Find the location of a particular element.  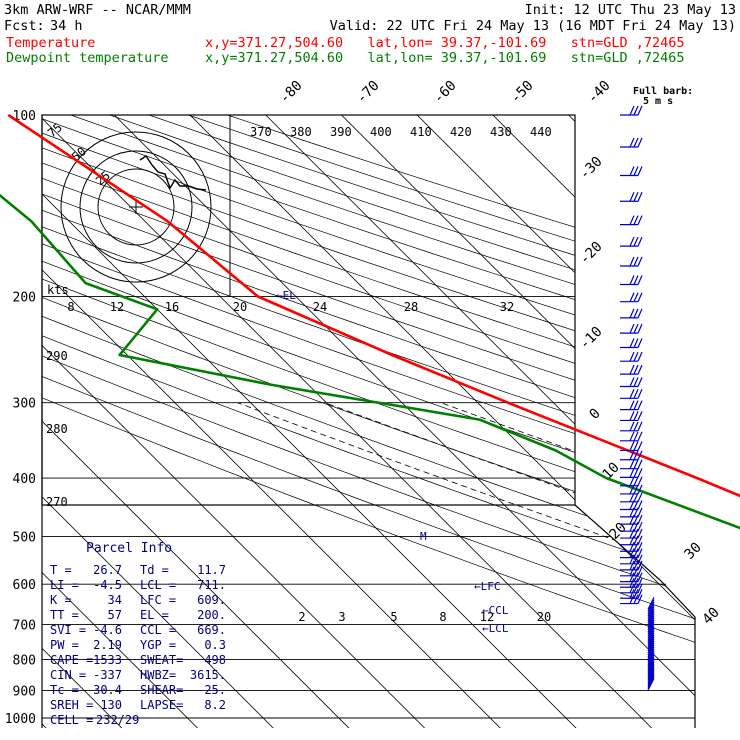

parcel-param-name: SWEAT= is located at coordinates (161, 660).